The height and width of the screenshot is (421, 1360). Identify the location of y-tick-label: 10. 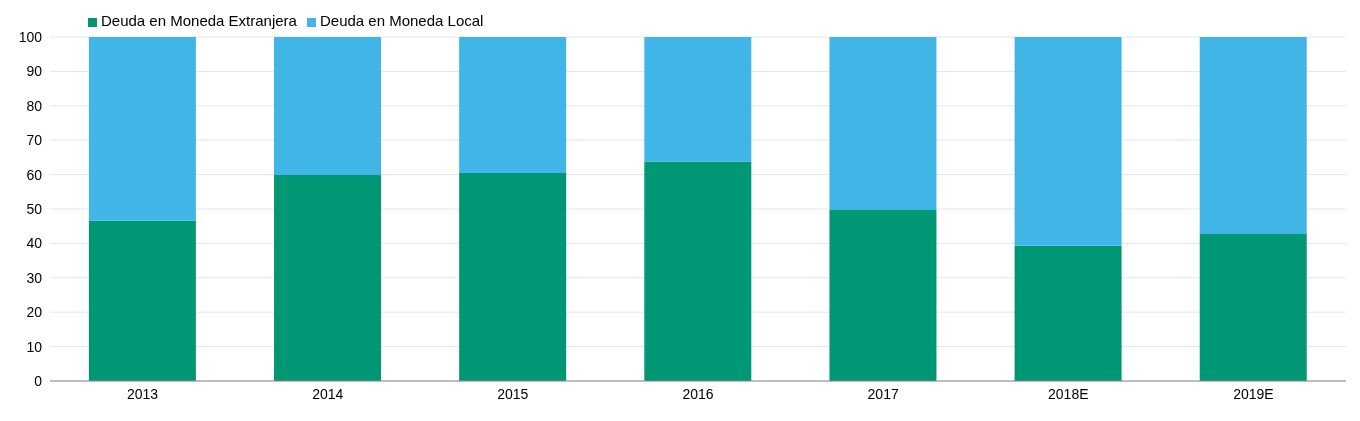
(34, 346).